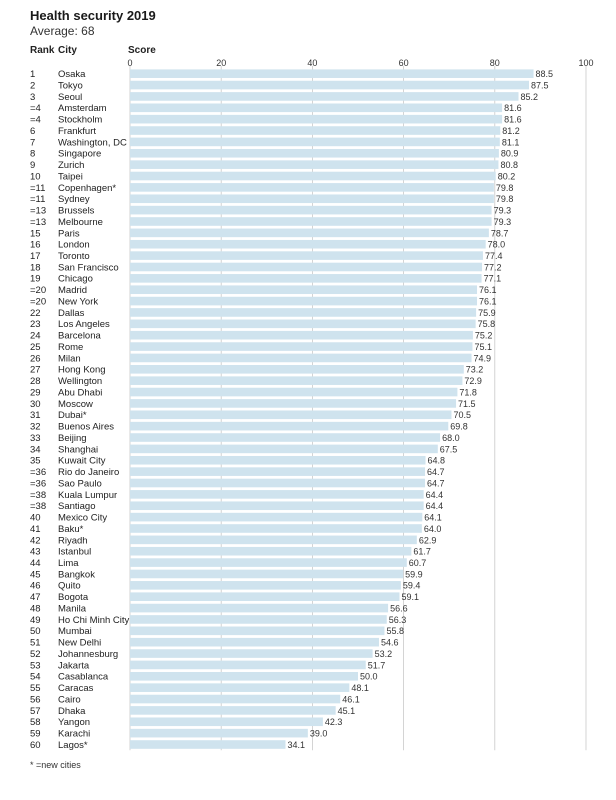  What do you see at coordinates (436, 483) in the screenshot?
I see `value-label: 64.7` at bounding box center [436, 483].